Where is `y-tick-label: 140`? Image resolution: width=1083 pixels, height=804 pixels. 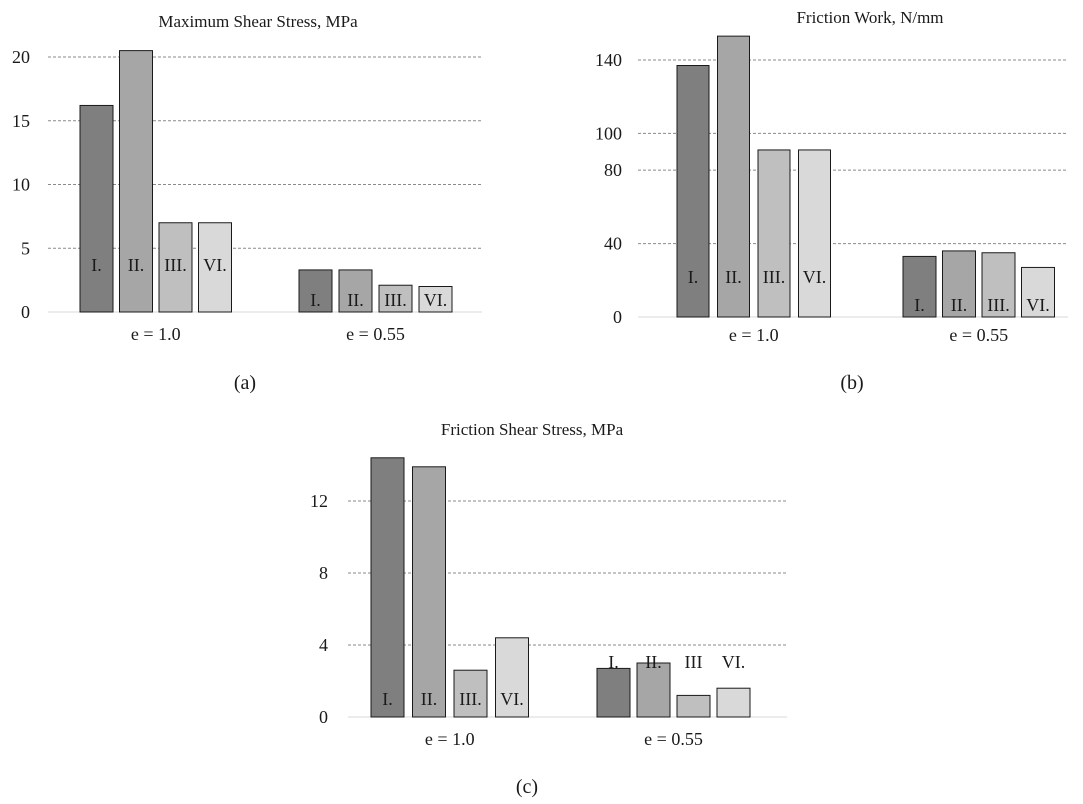
y-tick-label: 140 is located at coordinates (608, 60).